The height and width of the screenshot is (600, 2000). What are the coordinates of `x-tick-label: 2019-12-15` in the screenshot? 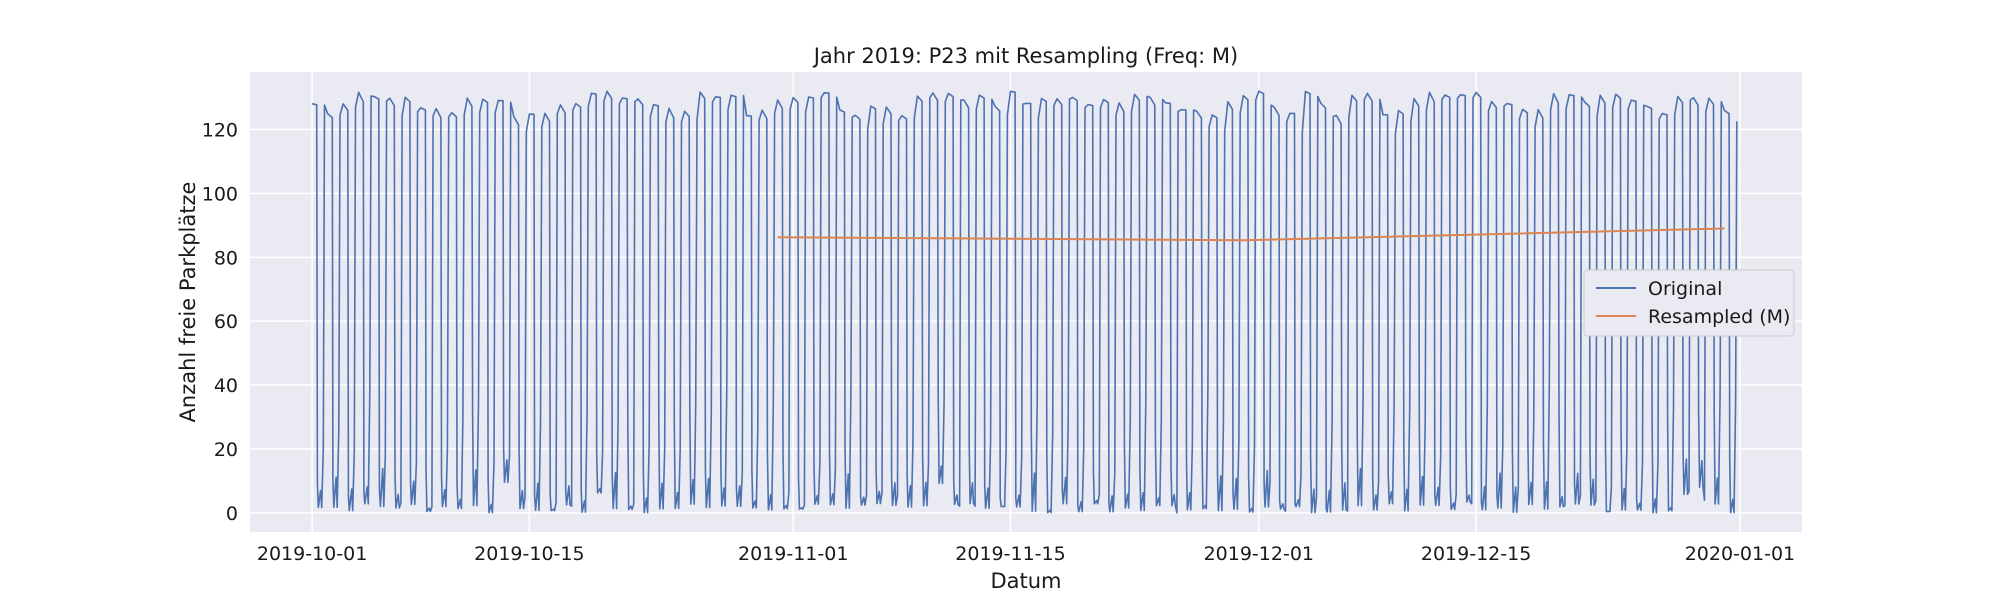 It's located at (1476, 554).